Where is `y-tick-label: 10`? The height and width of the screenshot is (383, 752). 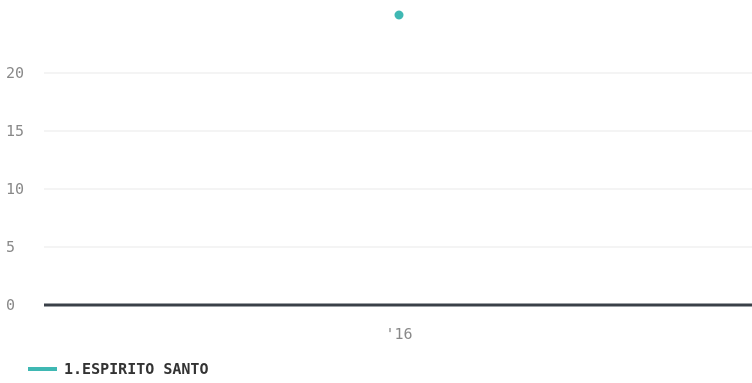 y-tick-label: 10 is located at coordinates (15, 189).